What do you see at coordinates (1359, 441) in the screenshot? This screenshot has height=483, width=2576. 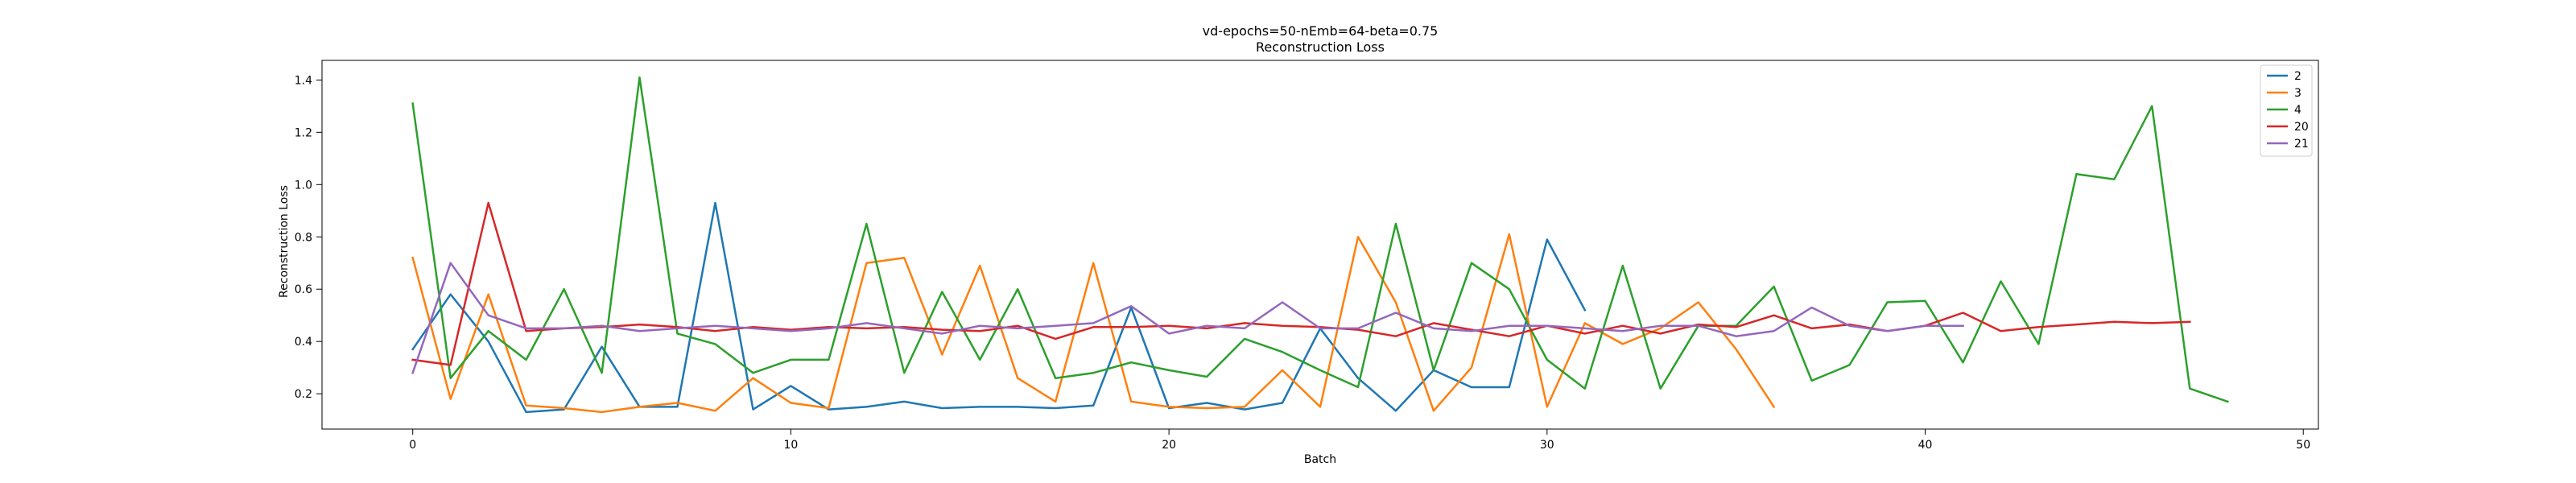 I see `x-axis: 0 10 20 30 40 50` at bounding box center [1359, 441].